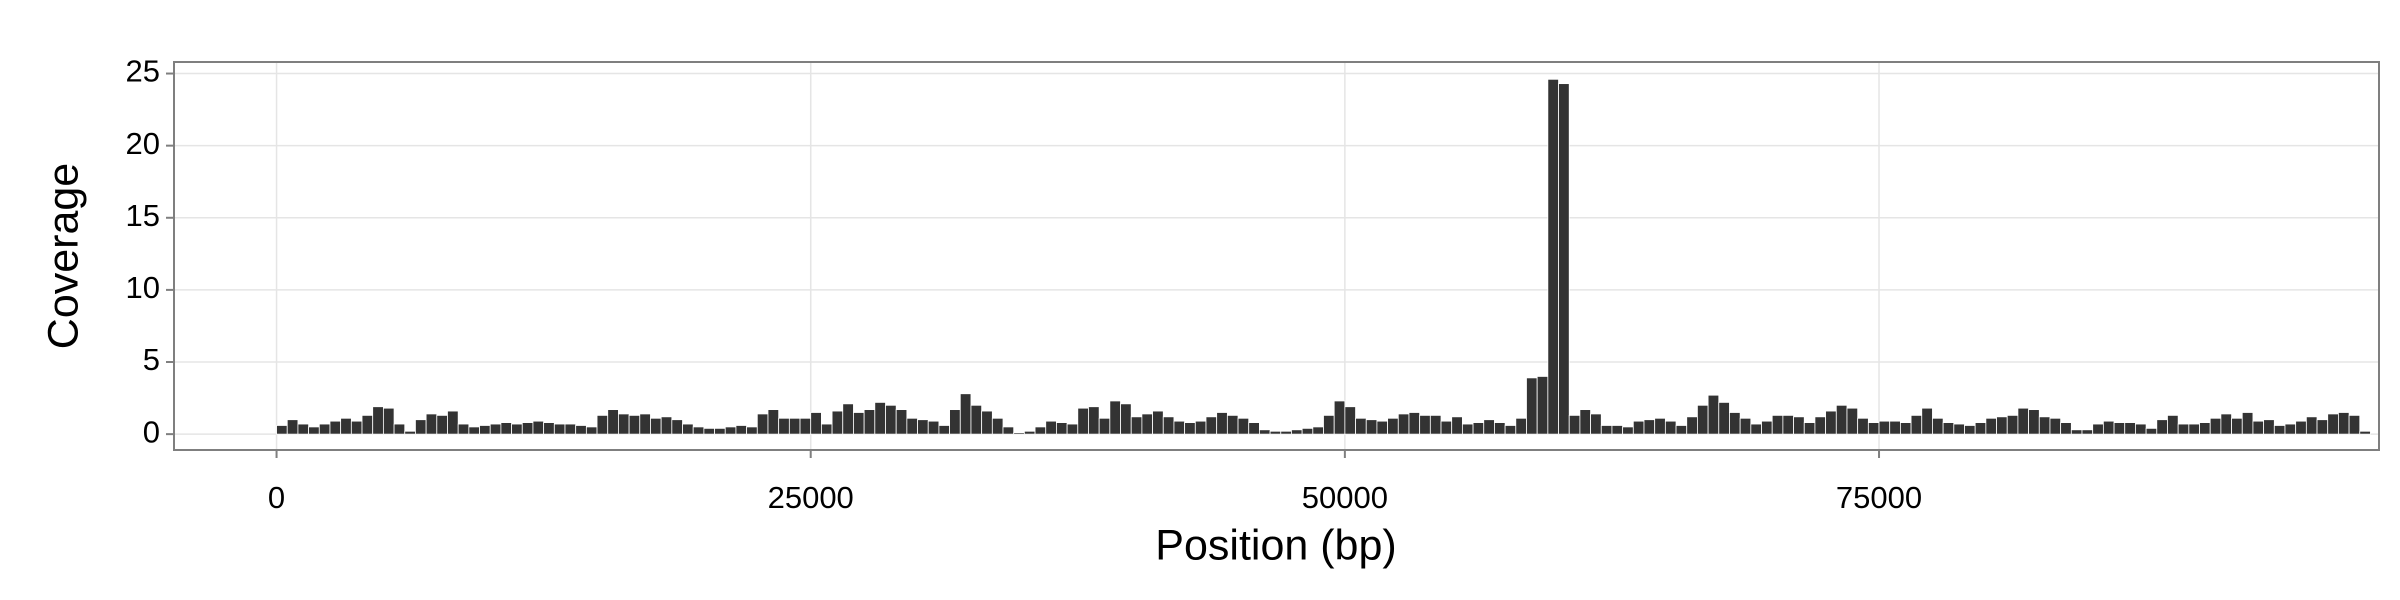 This screenshot has height=600, width=2400. Describe the element at coordinates (63, 256) in the screenshot. I see `y-axis-title: Coverage` at that location.